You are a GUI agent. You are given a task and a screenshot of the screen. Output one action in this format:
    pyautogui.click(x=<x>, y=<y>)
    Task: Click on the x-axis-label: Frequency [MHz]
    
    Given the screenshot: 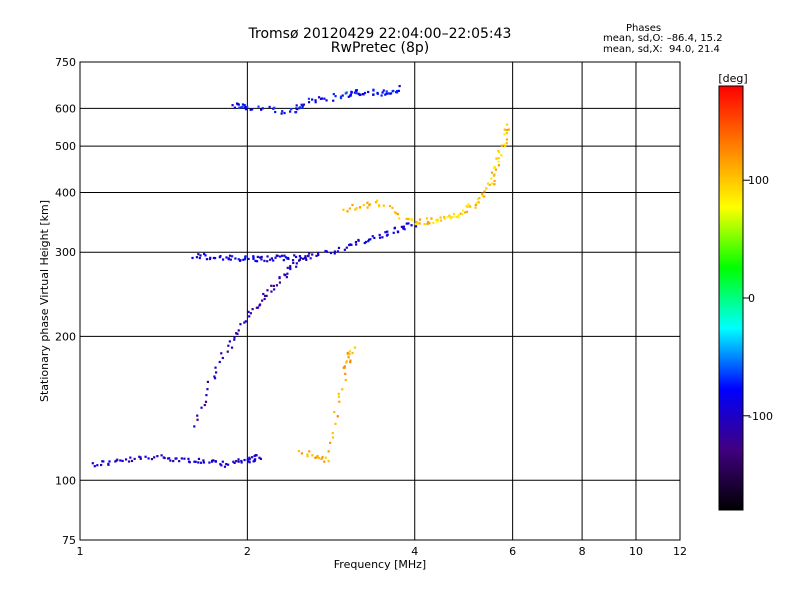 What is the action you would take?
    pyautogui.click(x=380, y=564)
    